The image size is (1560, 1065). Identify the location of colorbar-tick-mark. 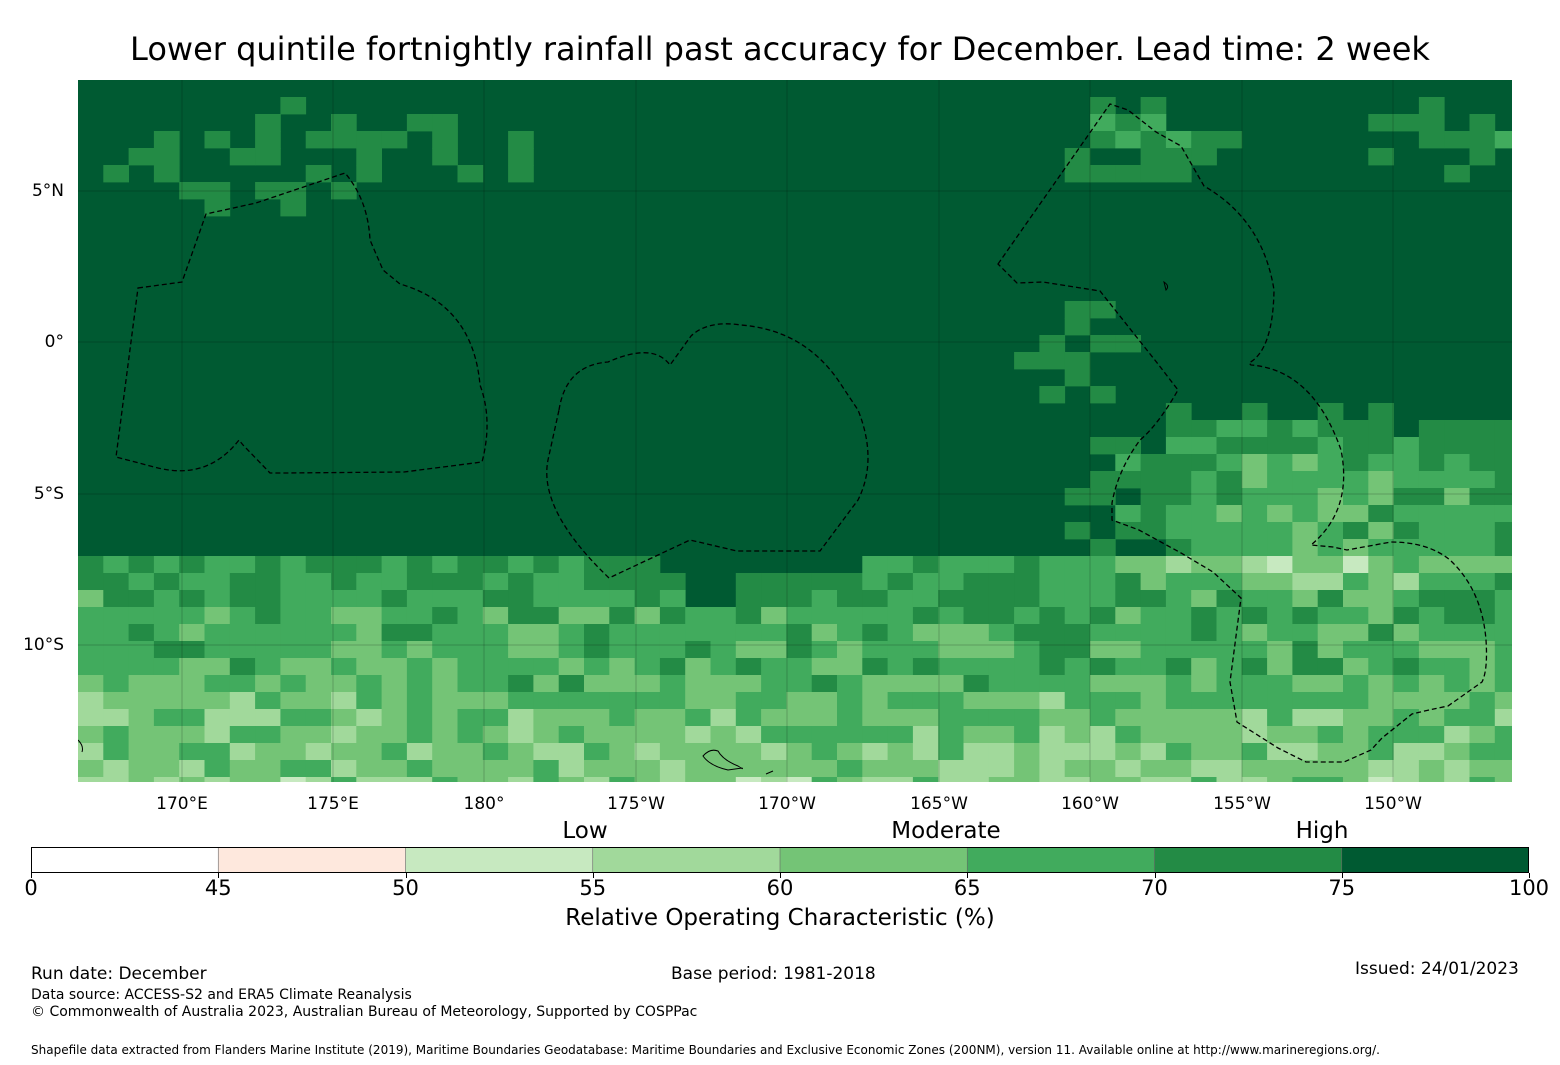
(1342, 875).